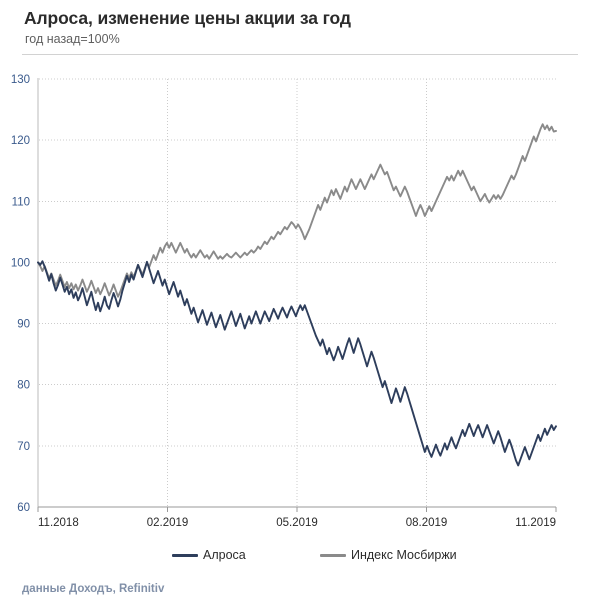  What do you see at coordinates (93, 589) in the screenshot?
I see `source-note: данные Доходъ, Refinitiv` at bounding box center [93, 589].